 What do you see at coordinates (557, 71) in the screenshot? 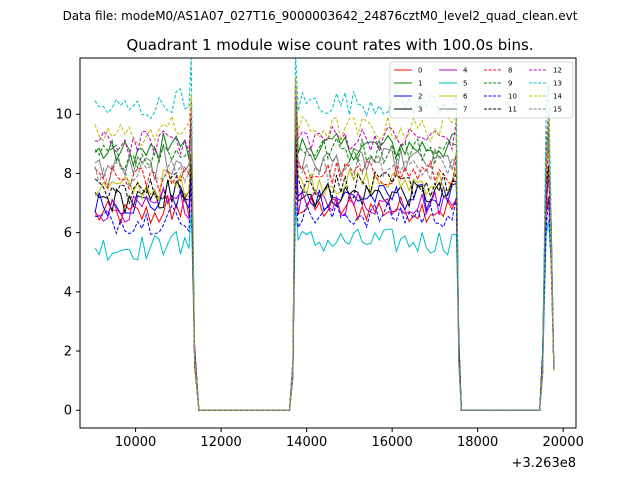
I see `legend-label: 12` at bounding box center [557, 71].